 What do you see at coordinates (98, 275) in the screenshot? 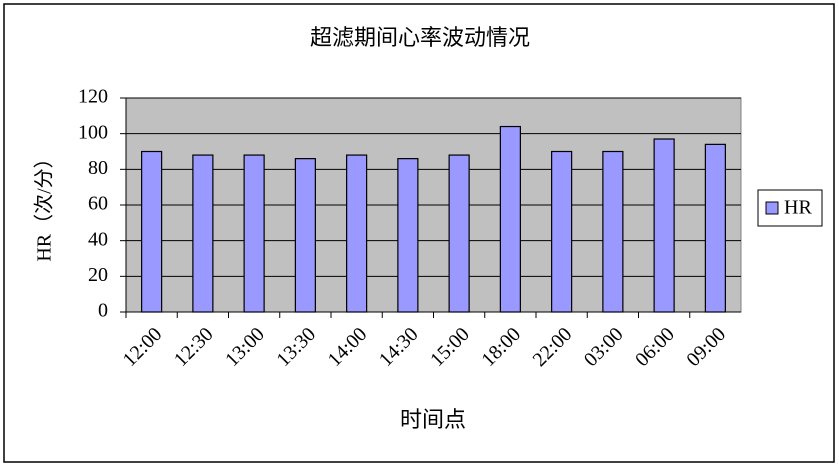
I see `y-tick-label: 20` at bounding box center [98, 275].